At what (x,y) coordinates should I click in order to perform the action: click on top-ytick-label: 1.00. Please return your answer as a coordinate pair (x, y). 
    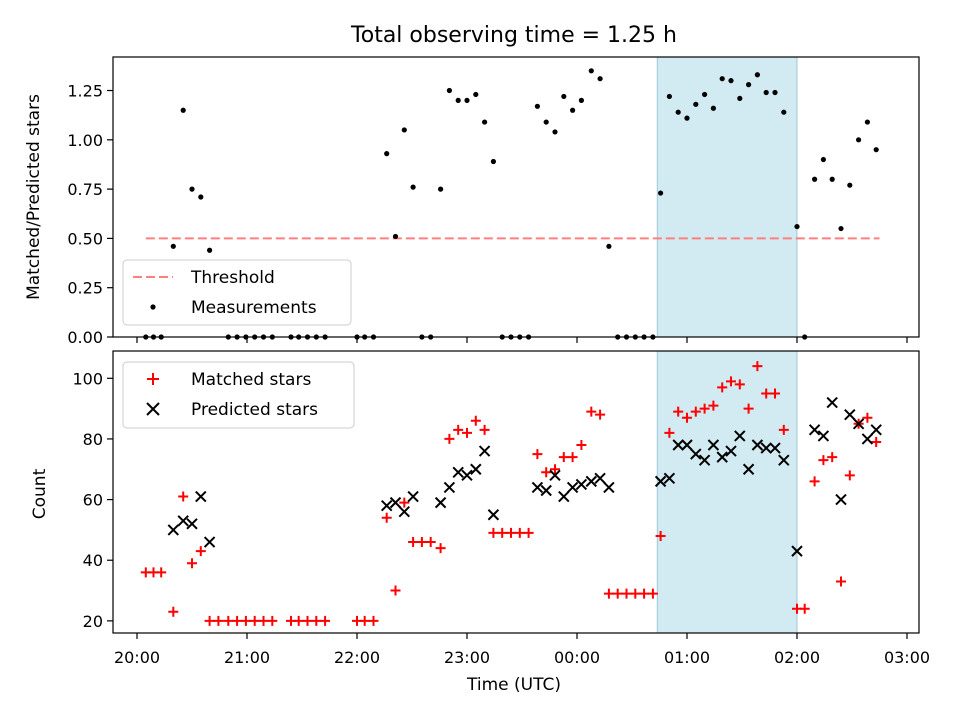
    Looking at the image, I should click on (85, 140).